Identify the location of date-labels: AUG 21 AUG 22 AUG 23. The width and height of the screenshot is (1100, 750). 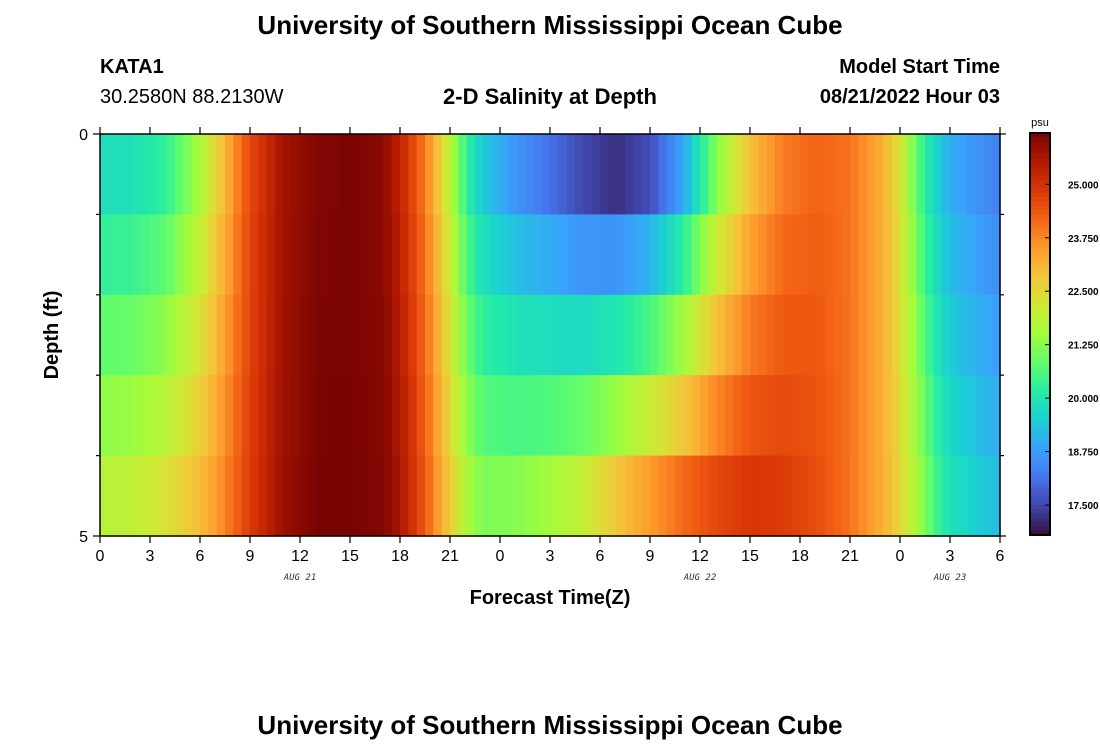
(625, 578).